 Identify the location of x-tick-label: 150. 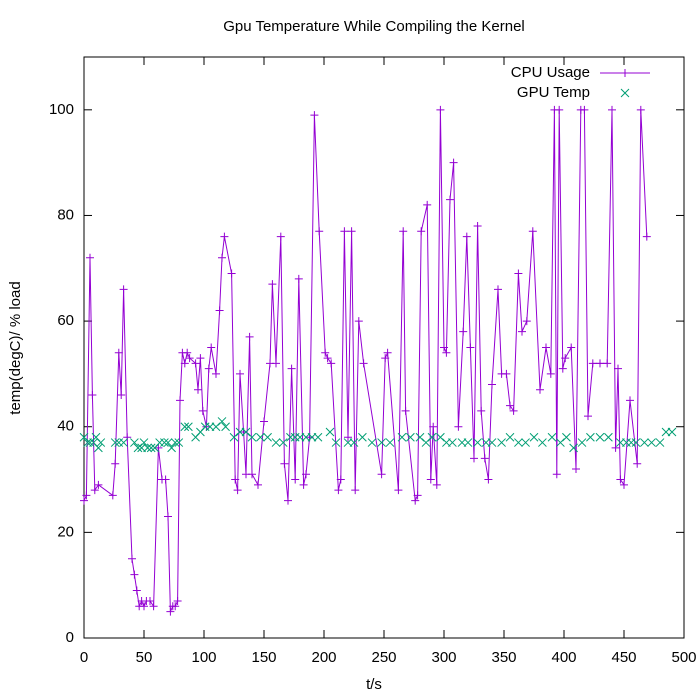
(263, 657).